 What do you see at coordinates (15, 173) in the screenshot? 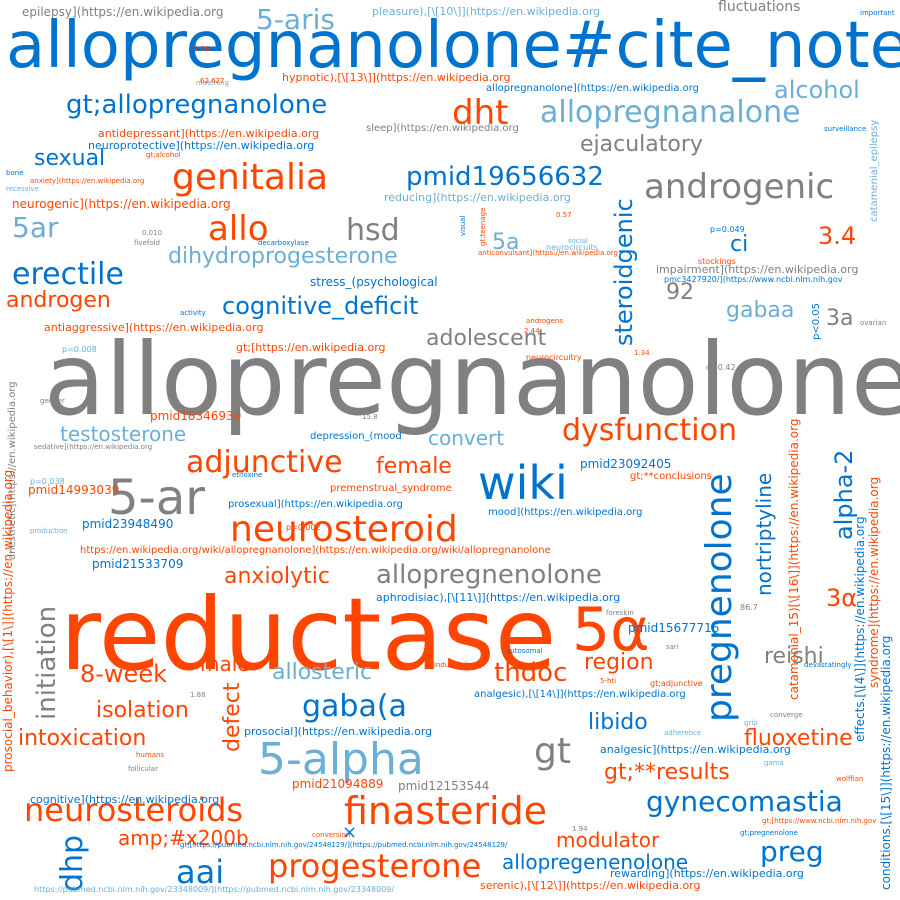
I see `cloud-word: bone` at bounding box center [15, 173].